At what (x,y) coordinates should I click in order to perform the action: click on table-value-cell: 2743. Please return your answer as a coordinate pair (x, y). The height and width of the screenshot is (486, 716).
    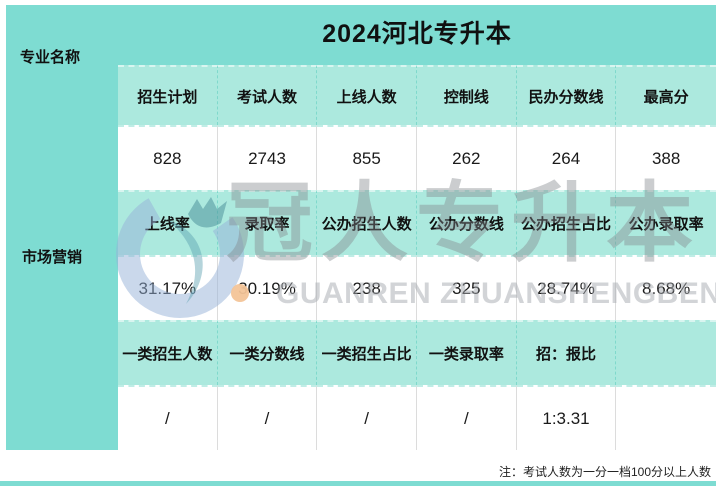
    Looking at the image, I should click on (267, 157).